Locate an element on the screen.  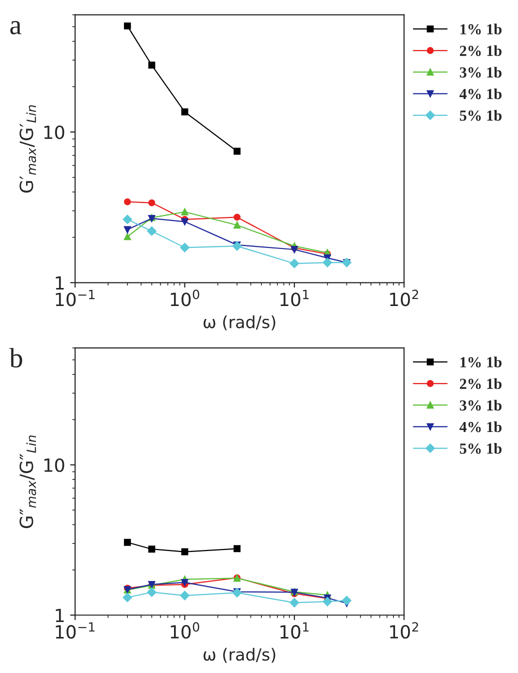
y-axis-title: G′$_{max}$/G′$_{Lin}$ is located at coordinates (28, 149).